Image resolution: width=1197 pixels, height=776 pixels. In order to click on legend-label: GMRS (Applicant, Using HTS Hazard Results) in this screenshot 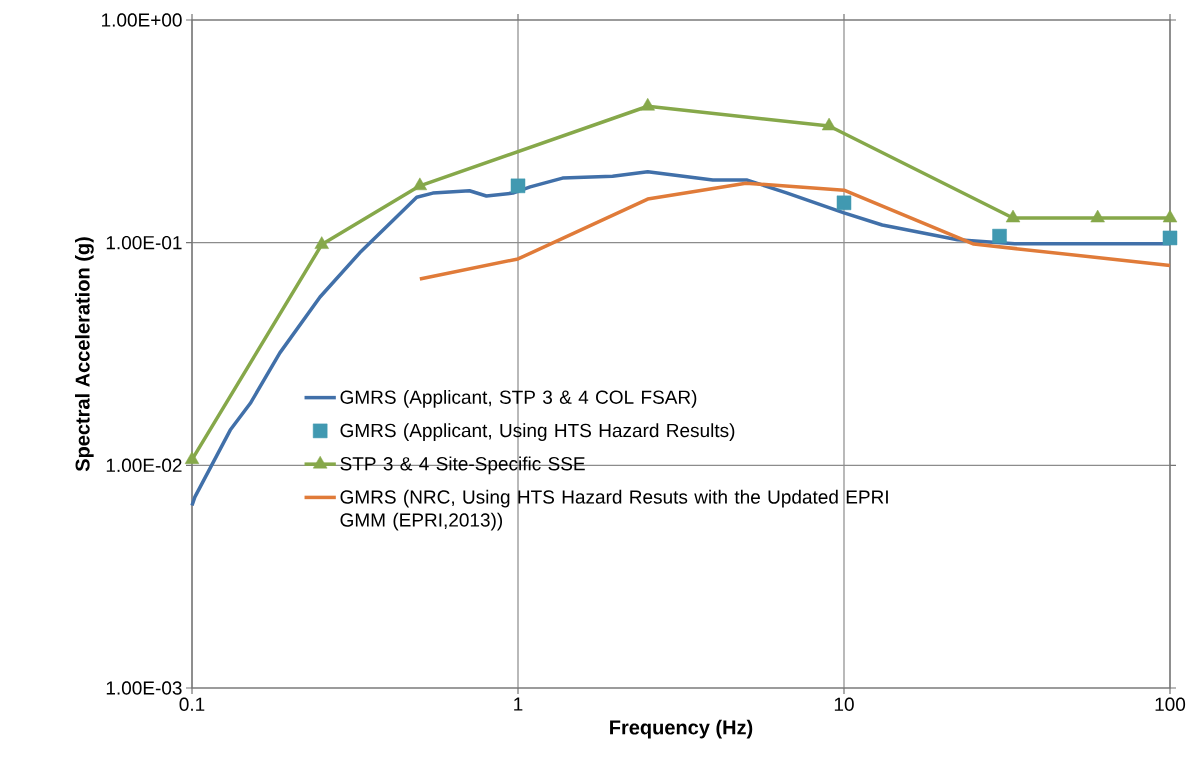, I will do `click(537, 432)`.